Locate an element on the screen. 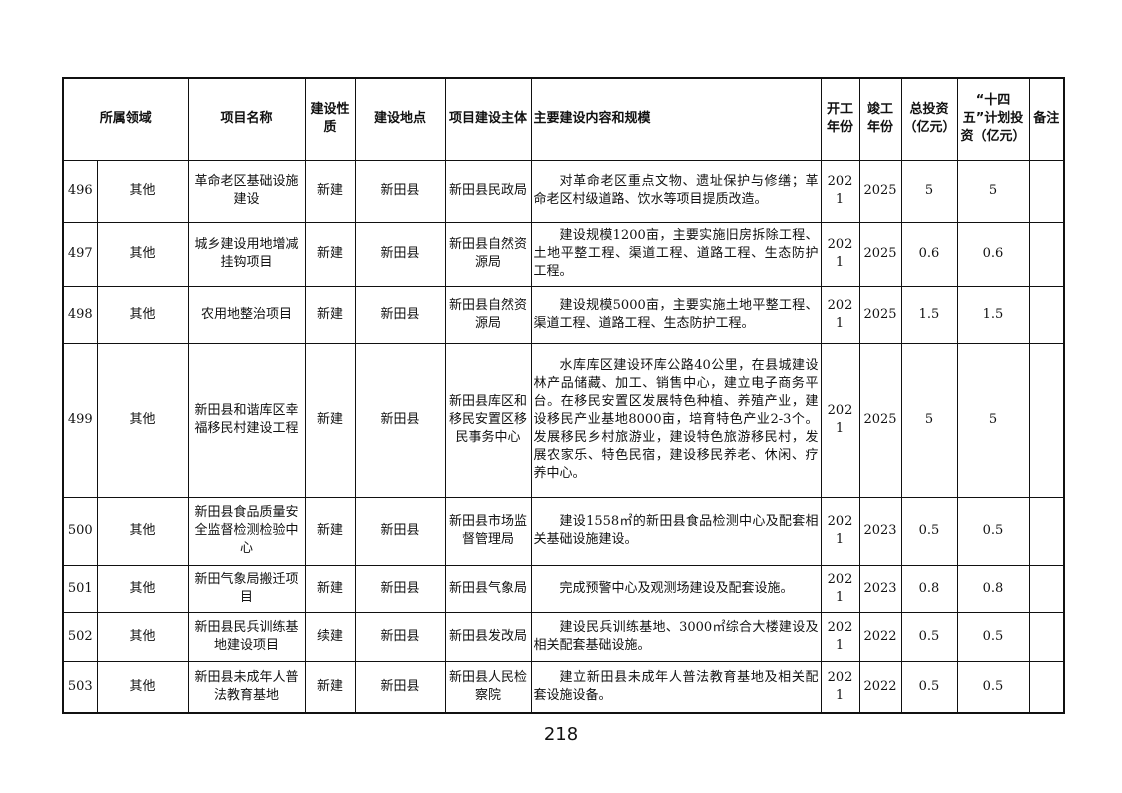 This screenshot has width=1122, height=793. header-owner: 项目建设主体 is located at coordinates (488, 119).